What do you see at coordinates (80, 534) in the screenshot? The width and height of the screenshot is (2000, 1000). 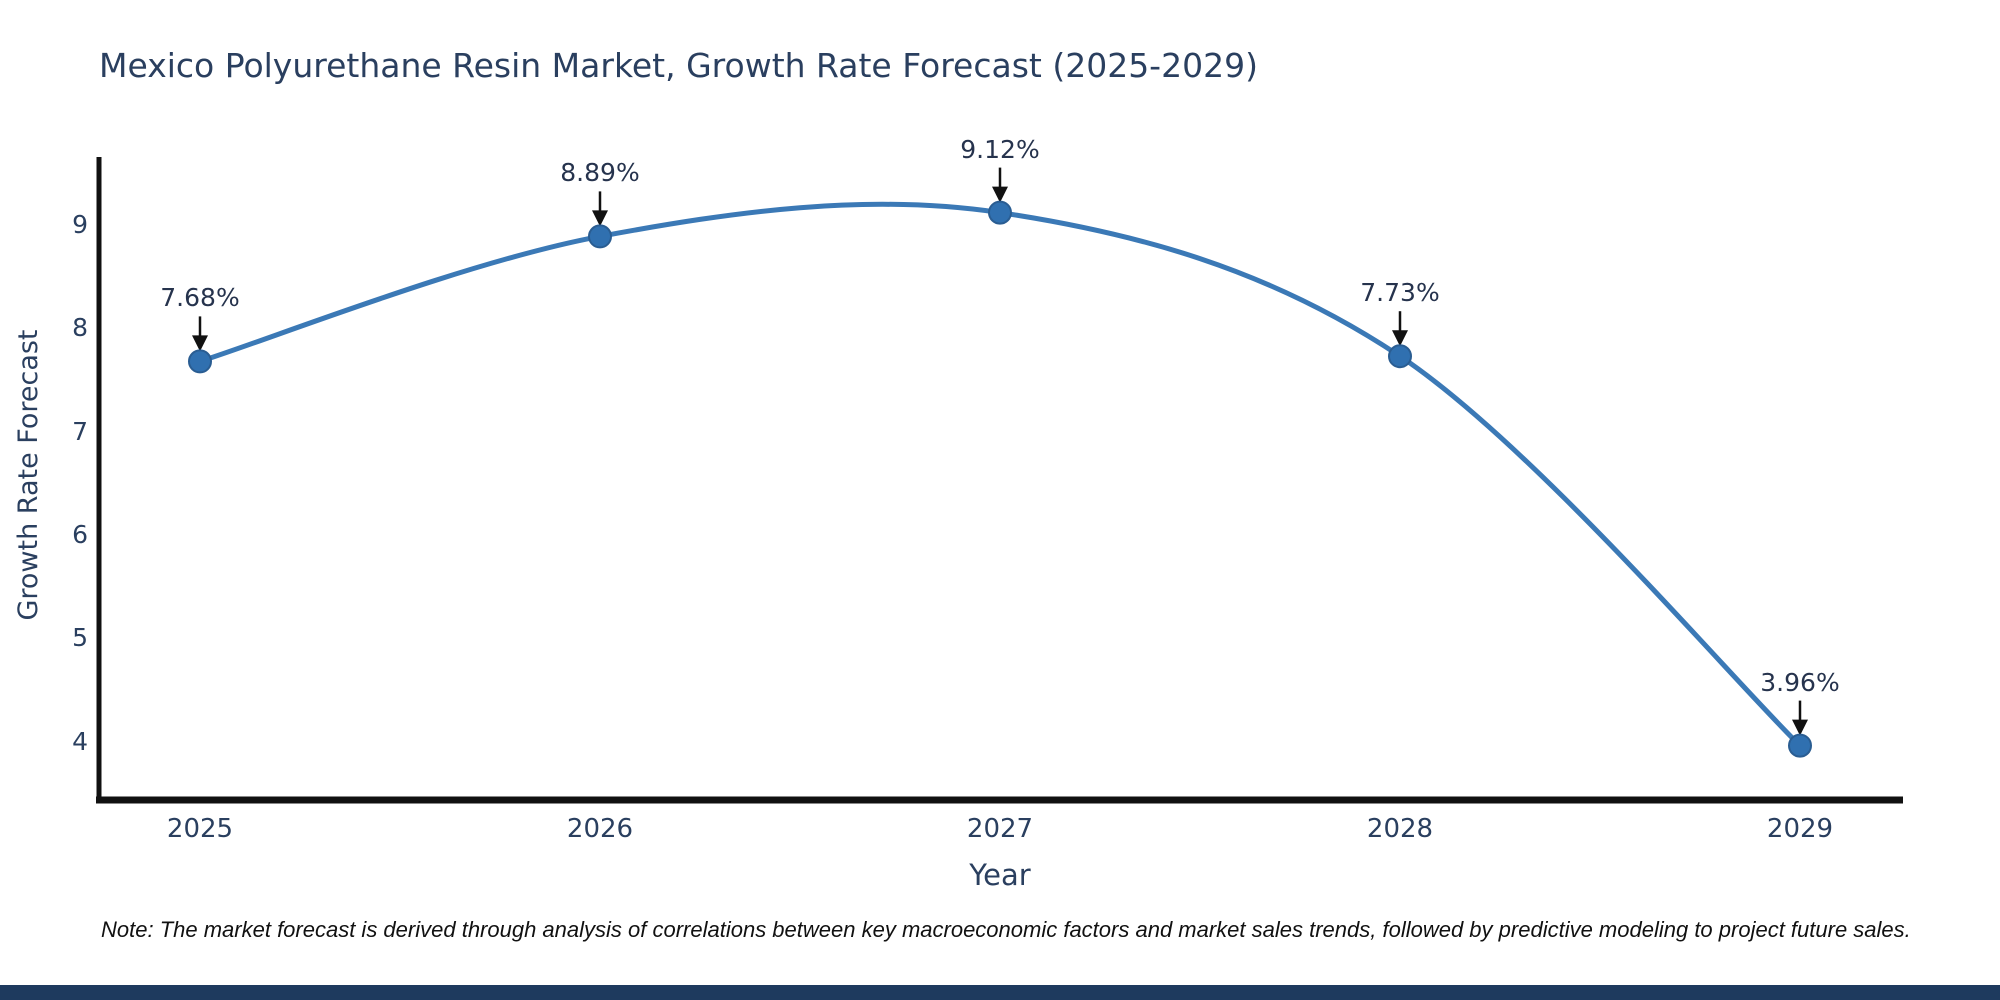 I see `y-tick-label: 6` at bounding box center [80, 534].